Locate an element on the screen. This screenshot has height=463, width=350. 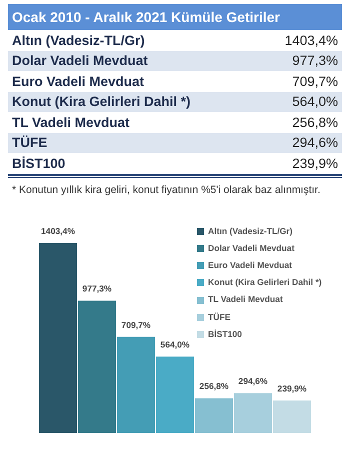
text: * Konutun yıllık kira geliri, konut fiyatının %5'i olarak baz alınmıştır. is located at coordinates (166, 190).